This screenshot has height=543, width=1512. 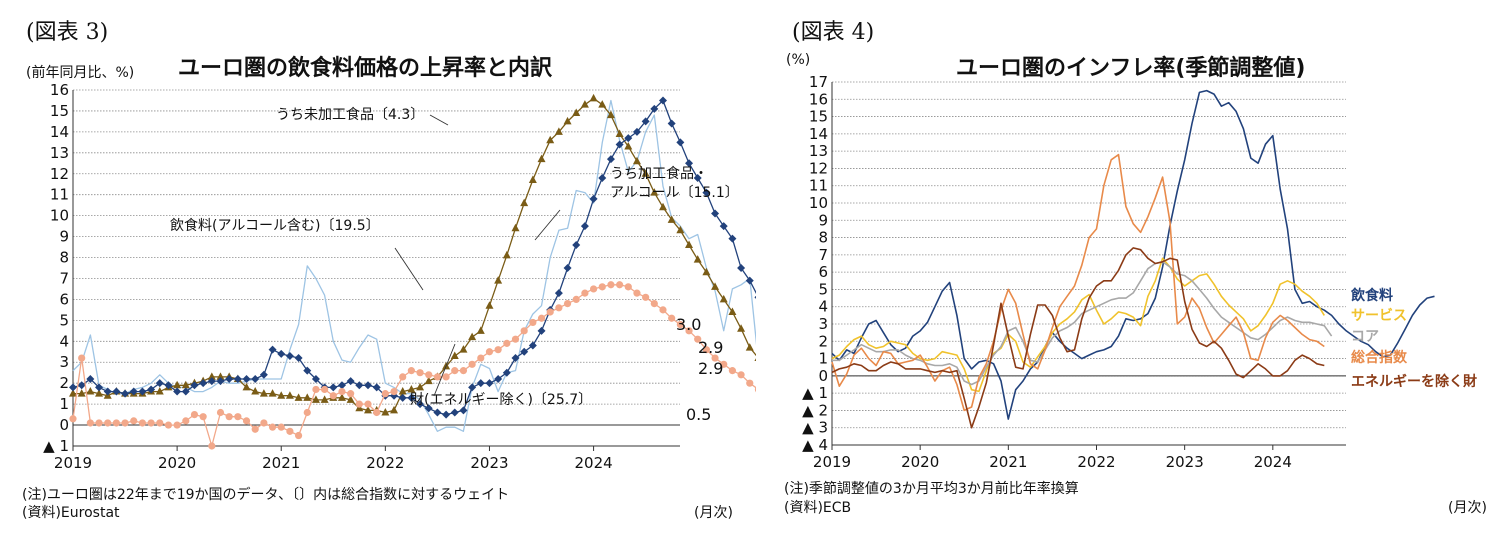 What do you see at coordinates (698, 414) in the screenshot?
I see `end-value-label: 0.5` at bounding box center [698, 414].